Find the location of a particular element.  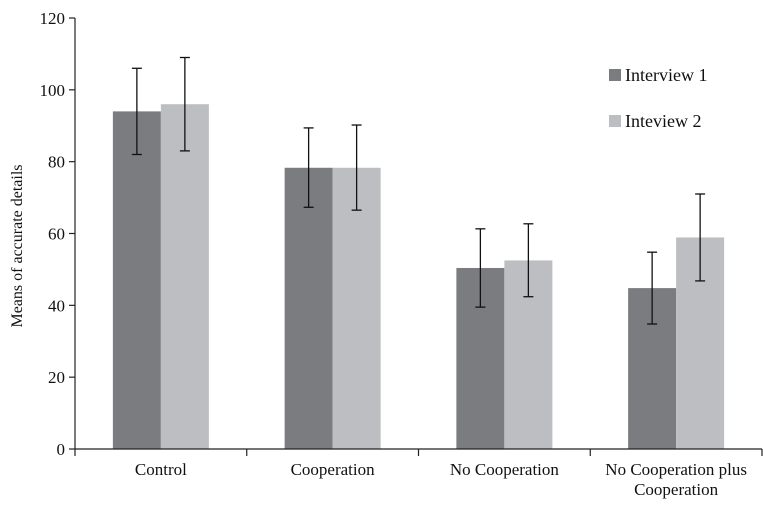

y-axis: 0 20 40 60 80 100 120 is located at coordinates (58, 234).